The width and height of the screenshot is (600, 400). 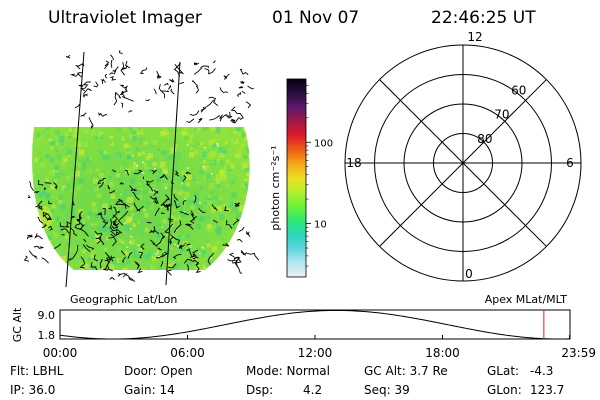 I want to click on status-glat-label: GLat:, so click(x=503, y=371).